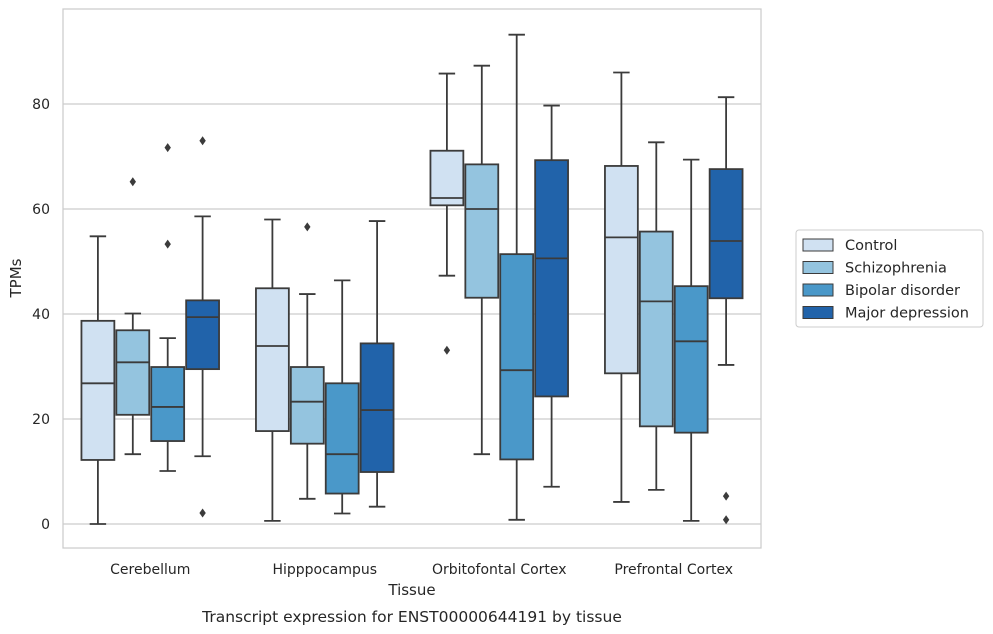 Image resolution: width=993 pixels, height=634 pixels. Describe the element at coordinates (411, 590) in the screenshot. I see `x-axis-label: Tissue` at that location.